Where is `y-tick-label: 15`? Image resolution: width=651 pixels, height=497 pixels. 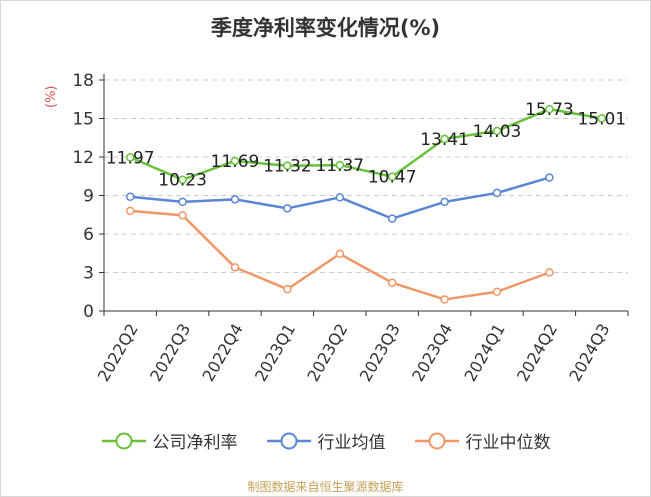
y-tick-label: 15 is located at coordinates (83, 120).